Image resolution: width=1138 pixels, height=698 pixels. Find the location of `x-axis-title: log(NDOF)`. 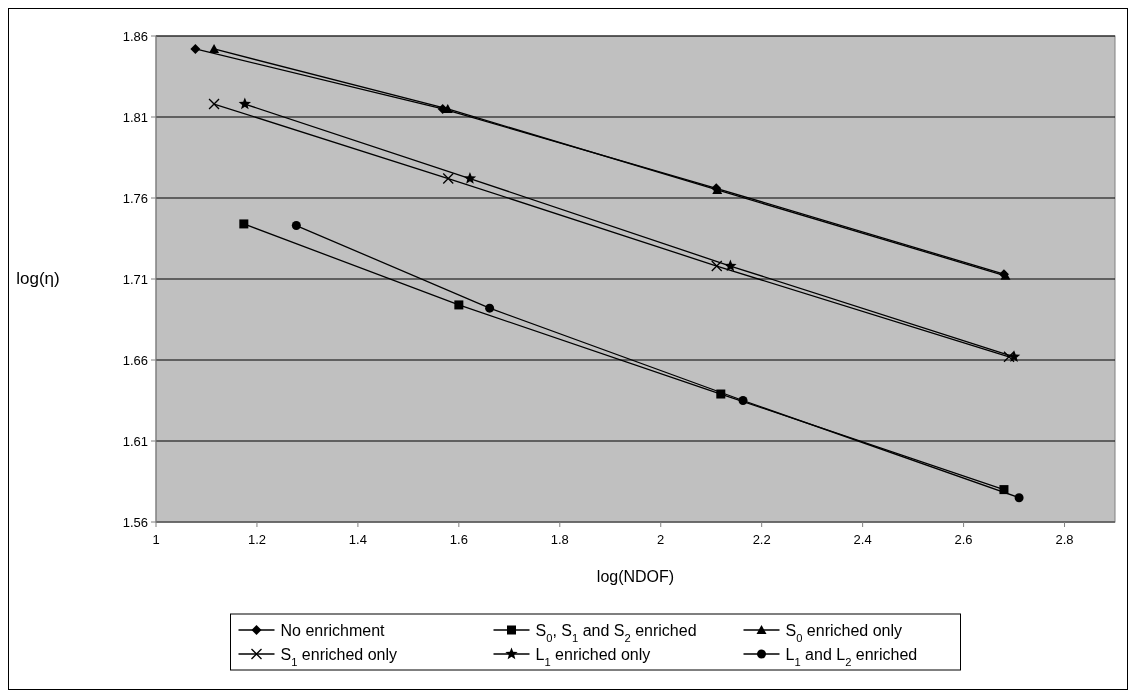

x-axis-title: log(NDOF) is located at coordinates (635, 576).